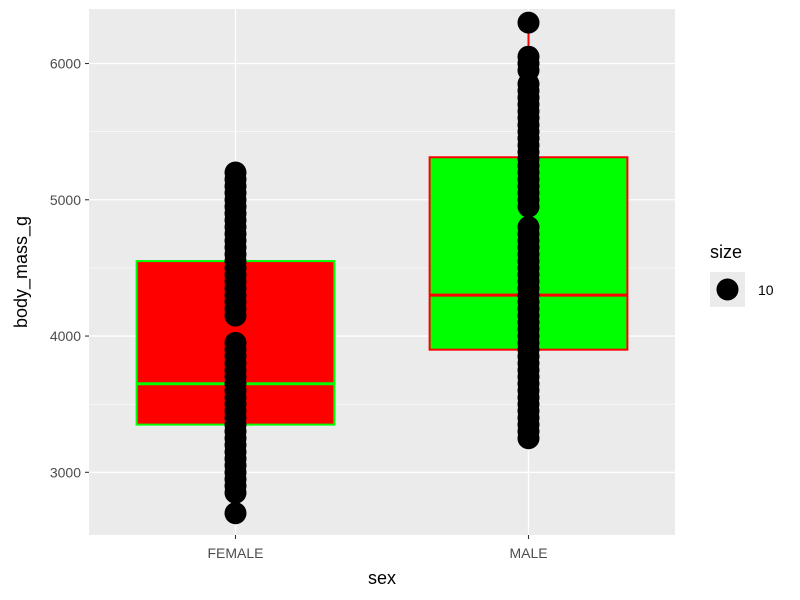  I want to click on legend-key-point, so click(727, 289).